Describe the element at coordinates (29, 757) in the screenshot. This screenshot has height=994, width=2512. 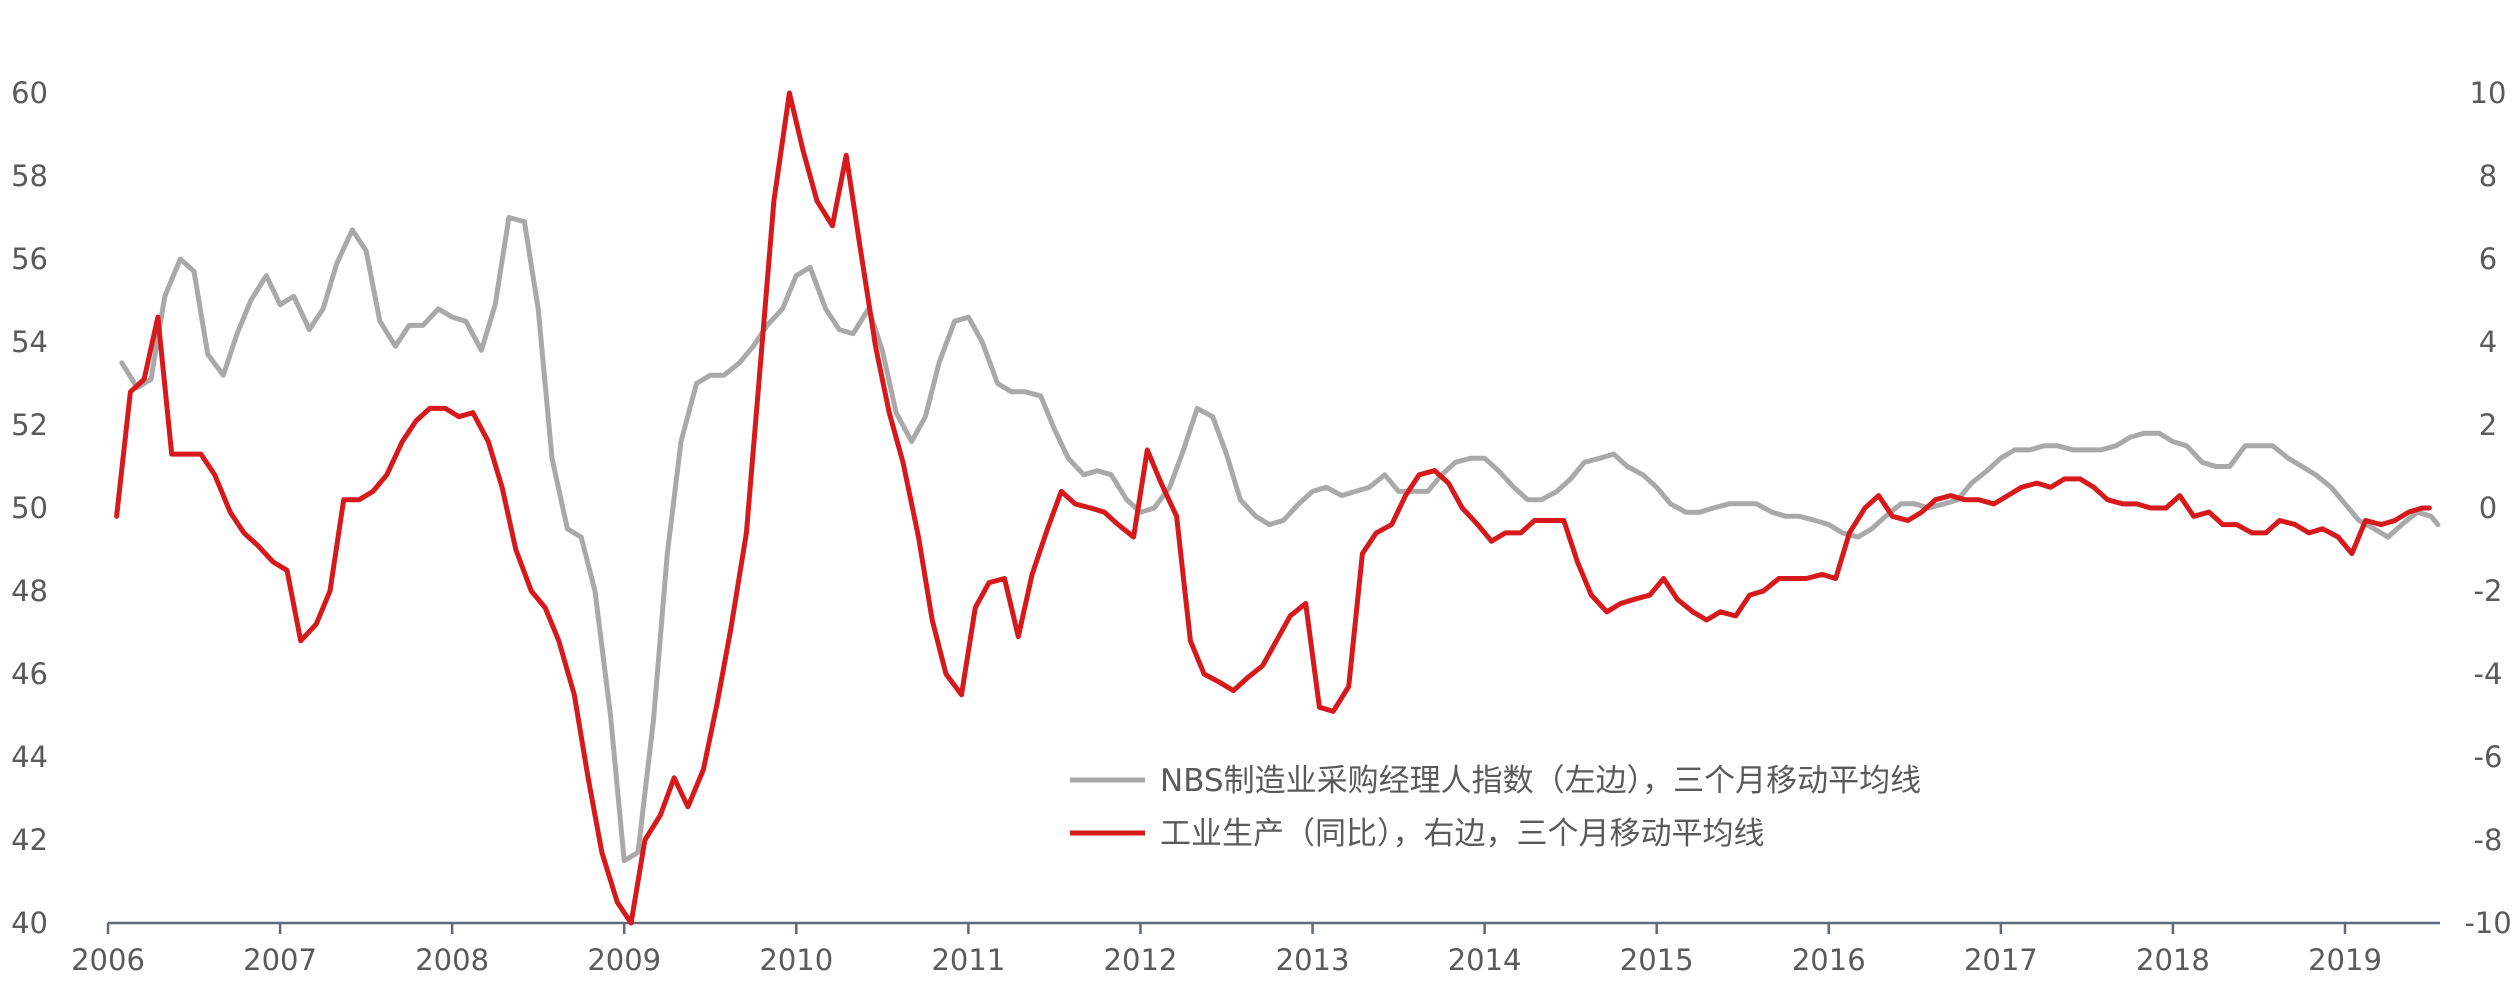
I see `y-left-tick-label: 44` at that location.